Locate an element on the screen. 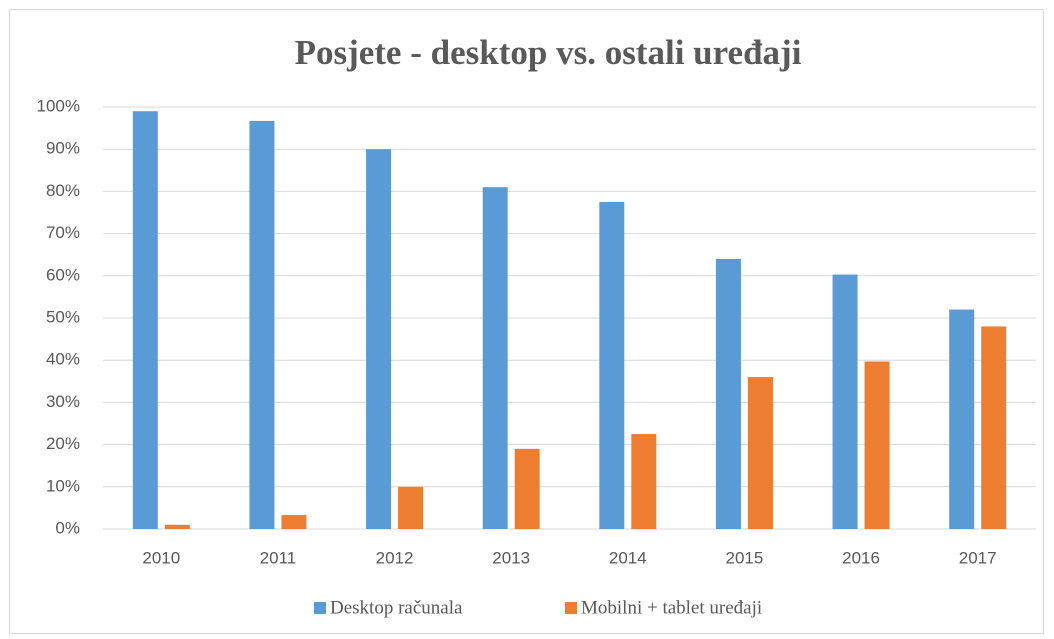 Image resolution: width=1054 pixels, height=639 pixels. y-tick-label: 60% is located at coordinates (63, 274).